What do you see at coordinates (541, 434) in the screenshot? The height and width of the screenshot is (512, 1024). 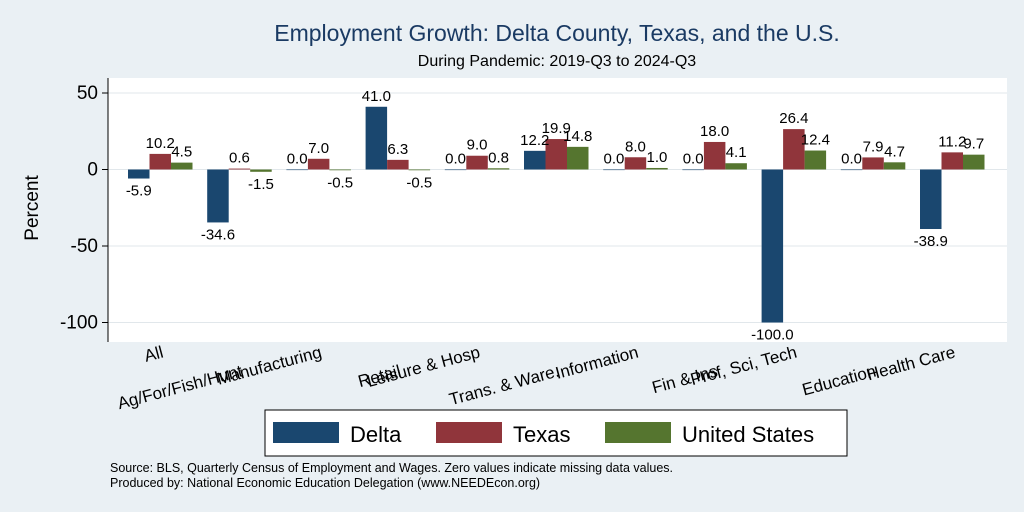 I see `legend-label: Texas` at bounding box center [541, 434].